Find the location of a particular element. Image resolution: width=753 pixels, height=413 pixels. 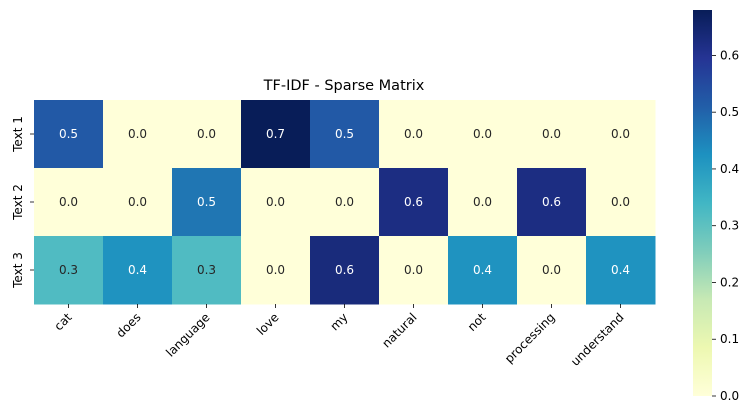

x-tick-label: cat is located at coordinates (63, 321).